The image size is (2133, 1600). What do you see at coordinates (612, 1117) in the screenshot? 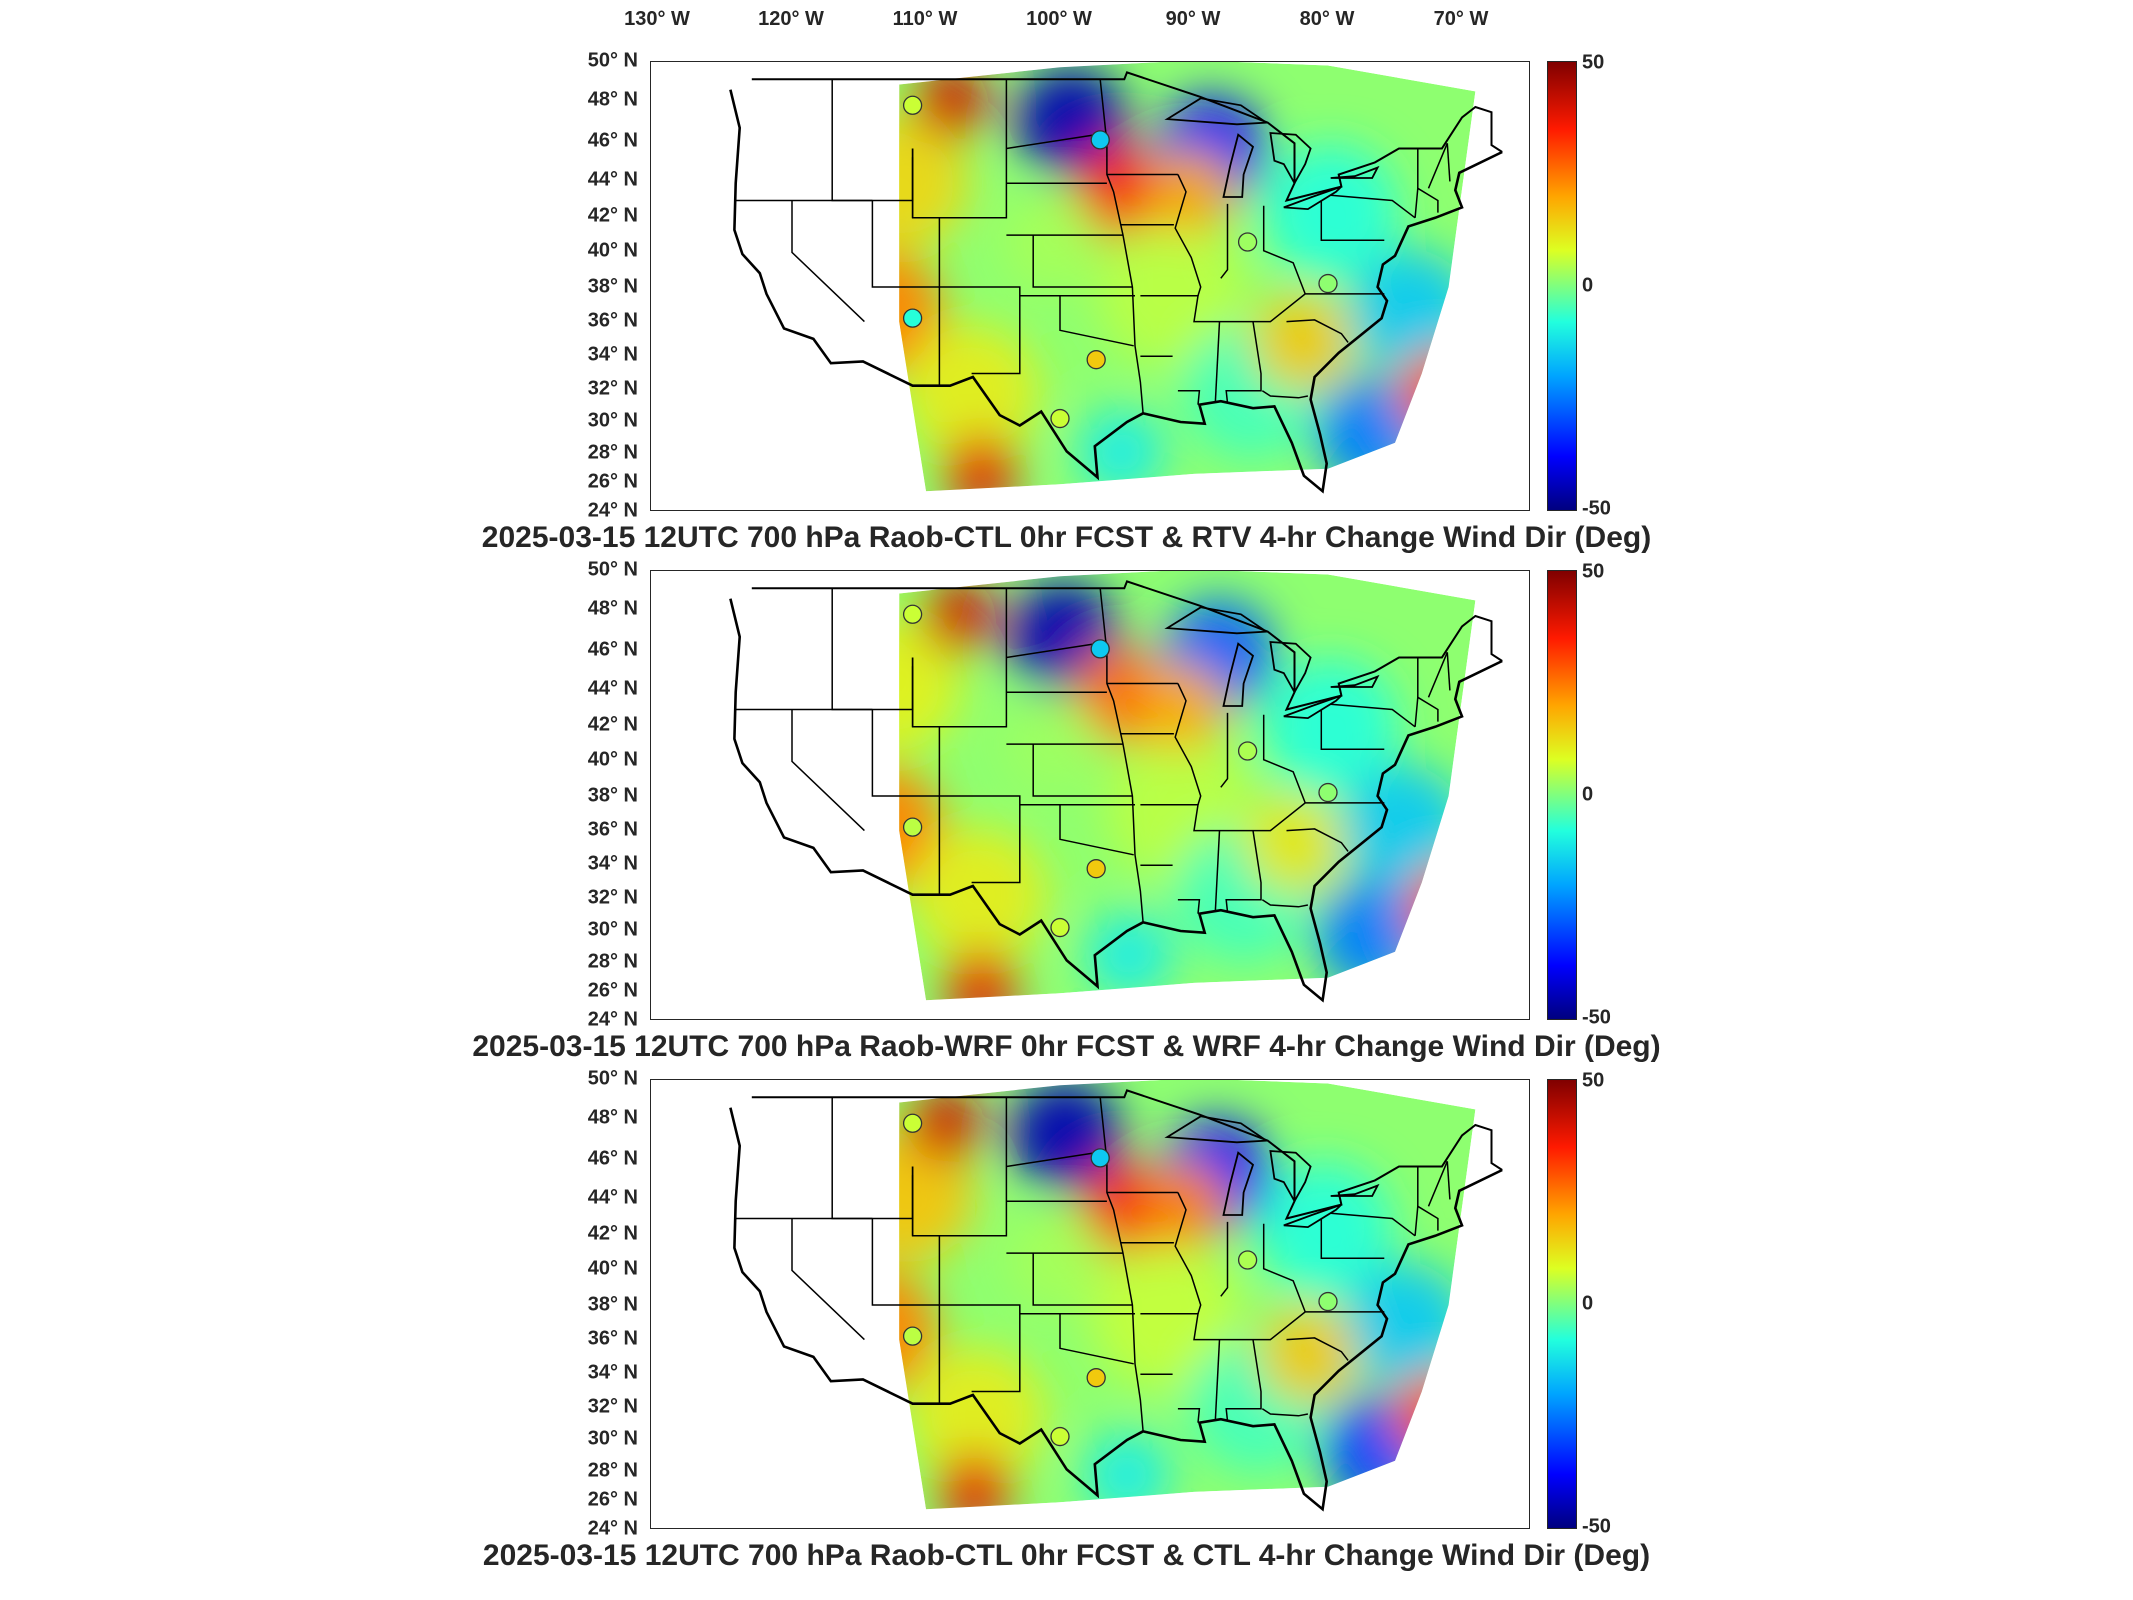
I see `latitude-label: 48° N` at bounding box center [612, 1117].